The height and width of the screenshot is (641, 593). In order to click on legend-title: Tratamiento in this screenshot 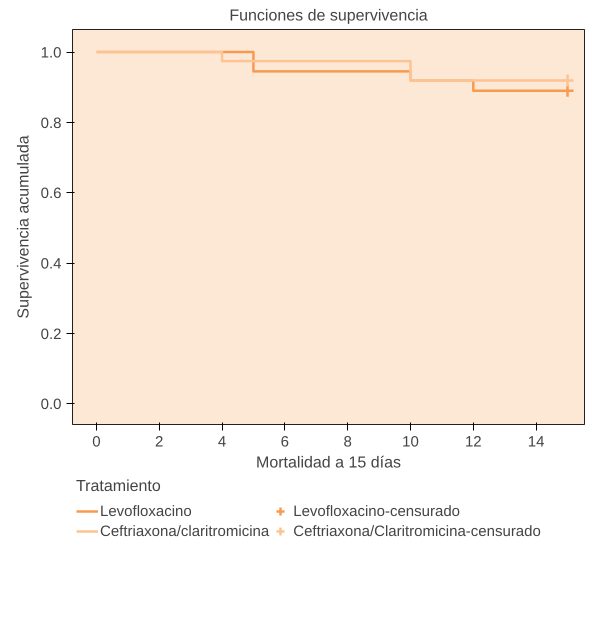, I will do `click(119, 487)`.